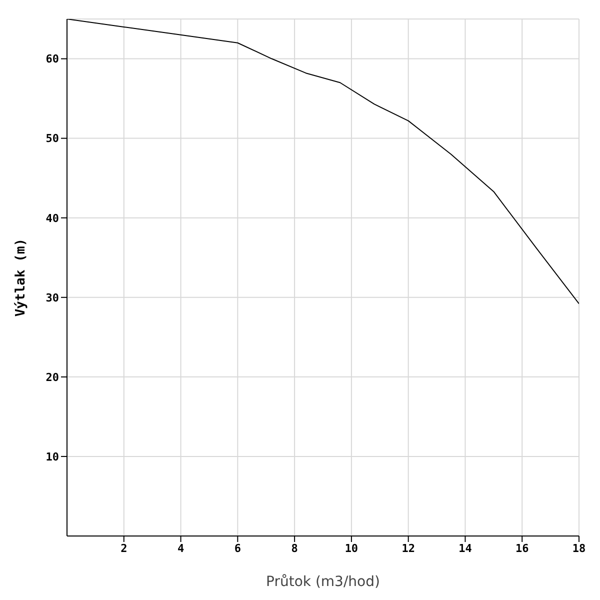 Image resolution: width=600 pixels, height=600 pixels. Describe the element at coordinates (351, 548) in the screenshot. I see `x-tick-label: 10` at that location.